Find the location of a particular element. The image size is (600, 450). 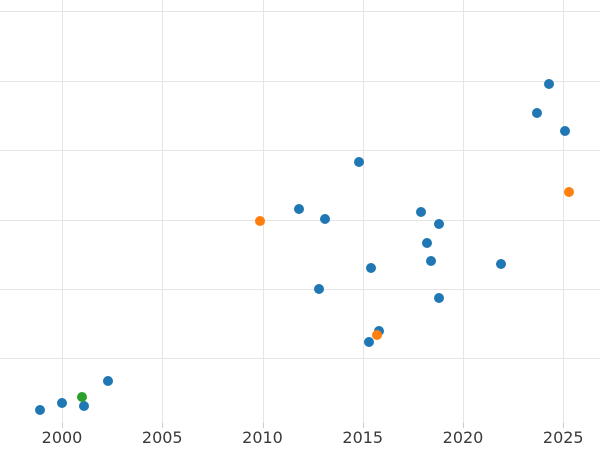

x-tick-label: 2010 is located at coordinates (262, 437).